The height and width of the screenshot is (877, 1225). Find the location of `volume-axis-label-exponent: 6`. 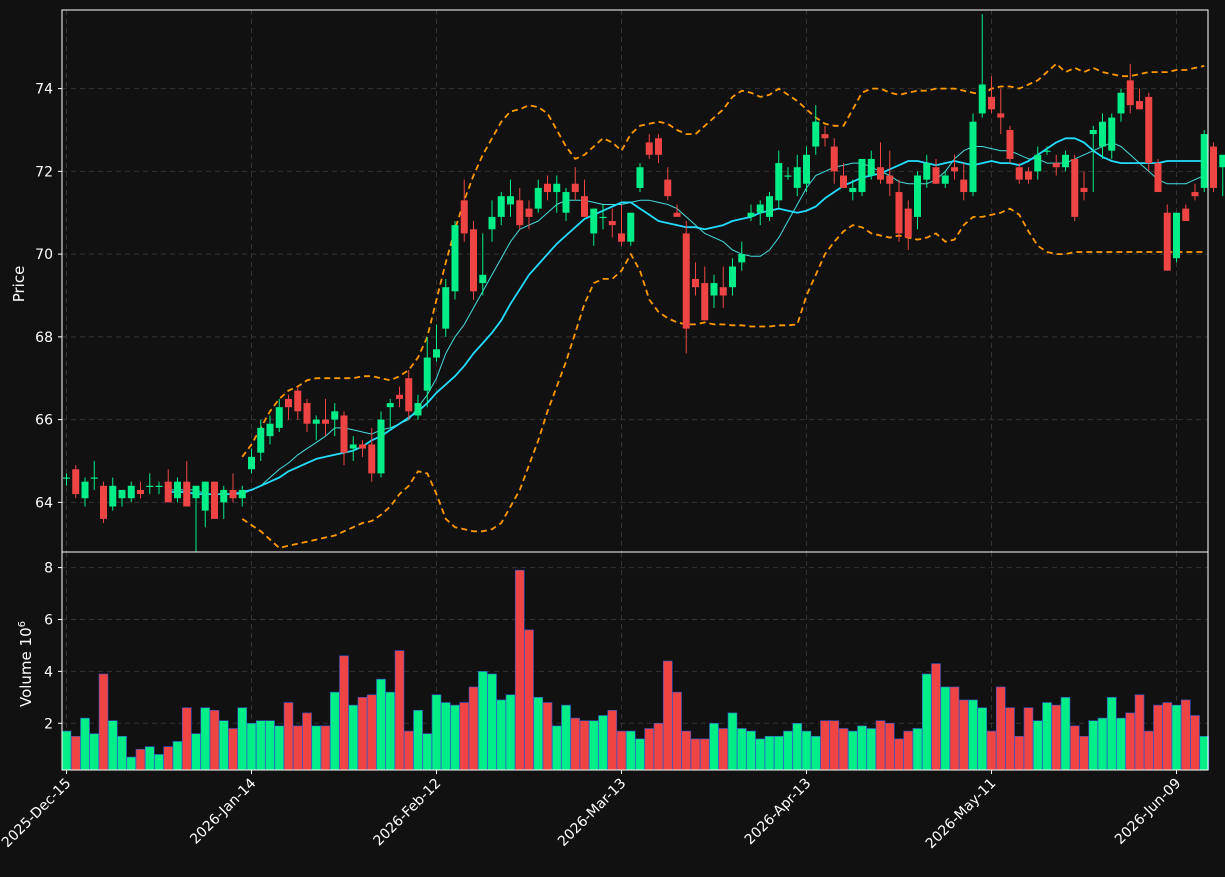

volume-axis-label-exponent: 6 is located at coordinates (22, 624).